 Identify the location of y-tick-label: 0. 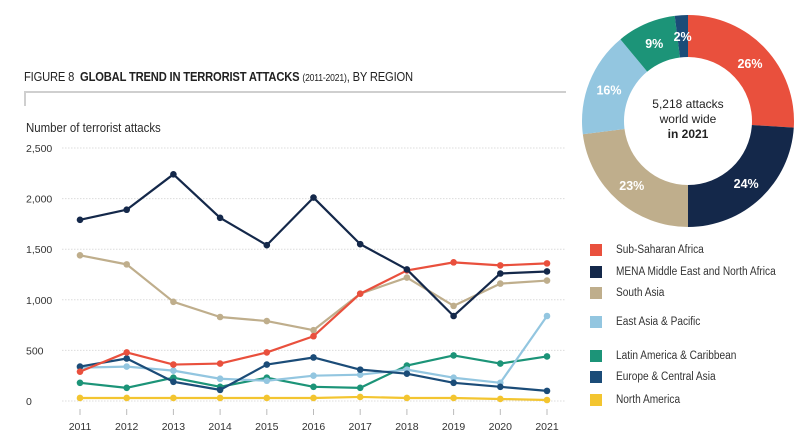
(29, 402).